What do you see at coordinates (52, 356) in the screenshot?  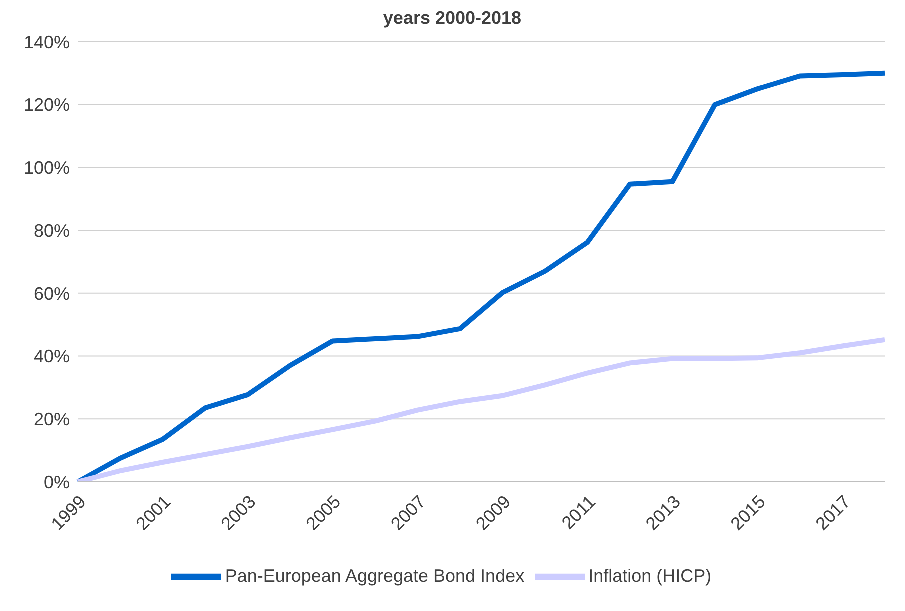 I see `y-tick-label: 40%` at bounding box center [52, 356].